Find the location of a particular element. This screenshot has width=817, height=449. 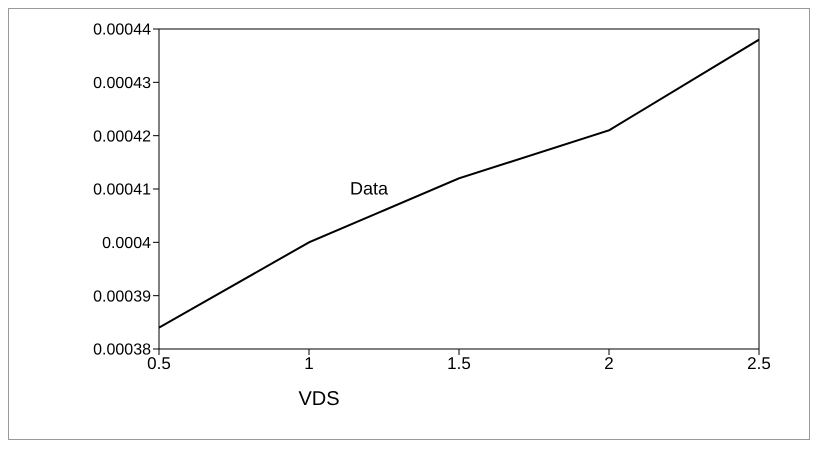

x-tick-label: 0.5 is located at coordinates (159, 364).